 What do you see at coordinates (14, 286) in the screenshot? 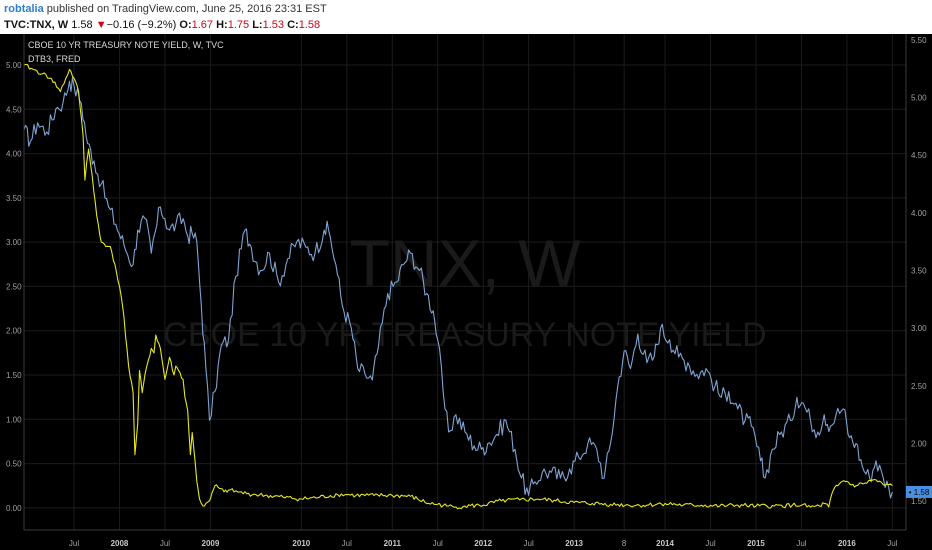
I see `left-axis-tick-label: 2.50` at bounding box center [14, 286].